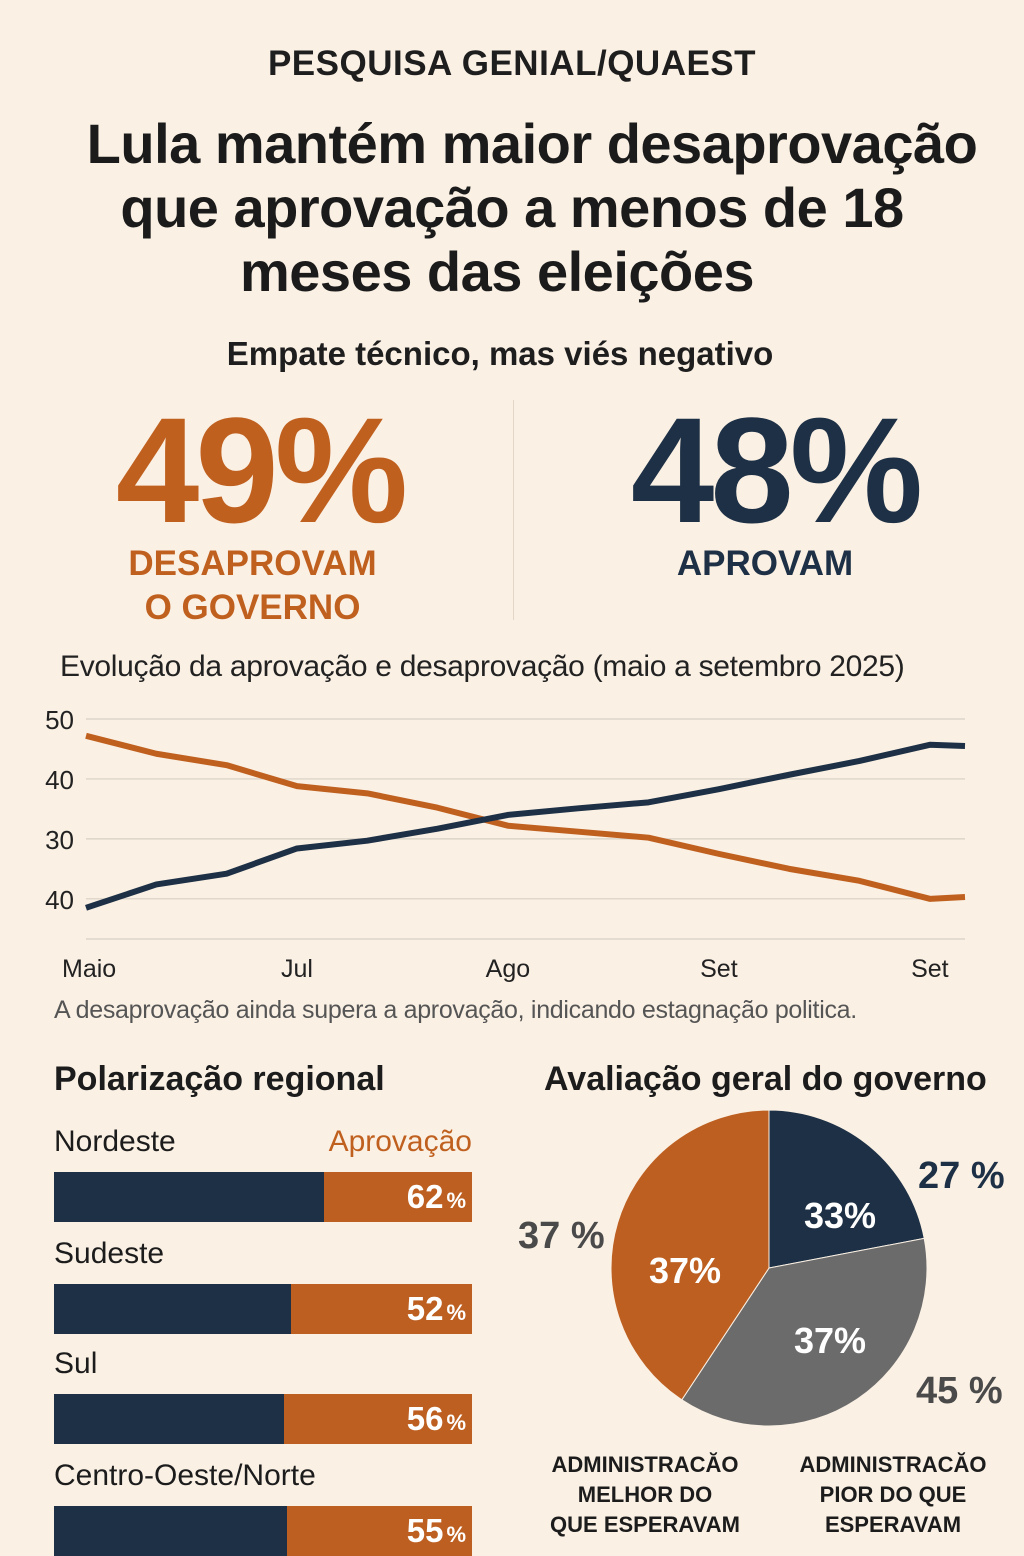 The image size is (1024, 1556). Describe the element at coordinates (260, 470) in the screenshot. I see `disapprove-value: 49%` at that location.